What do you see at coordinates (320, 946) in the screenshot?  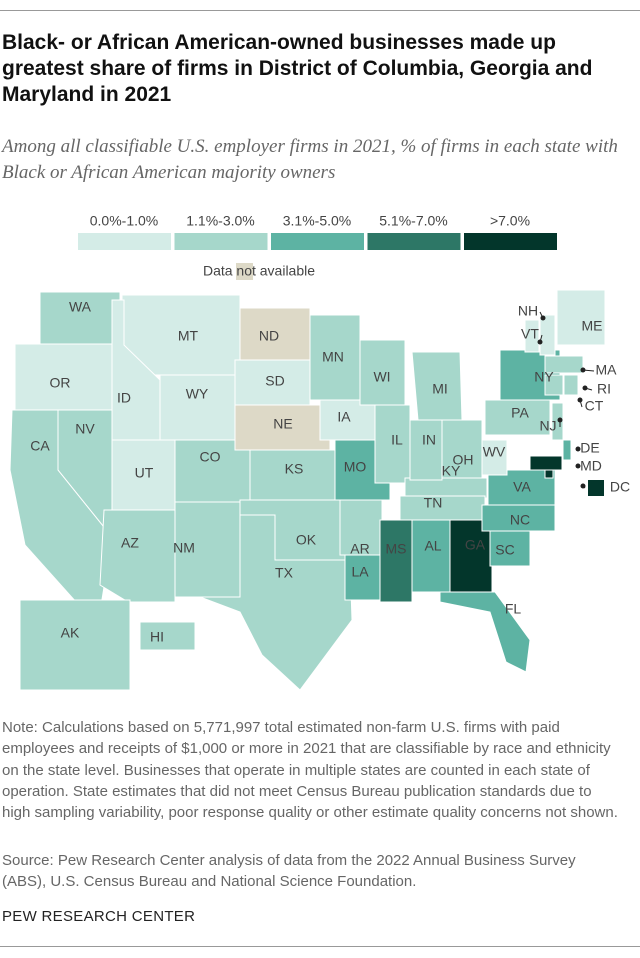 I see `bottom-rule` at bounding box center [320, 946].